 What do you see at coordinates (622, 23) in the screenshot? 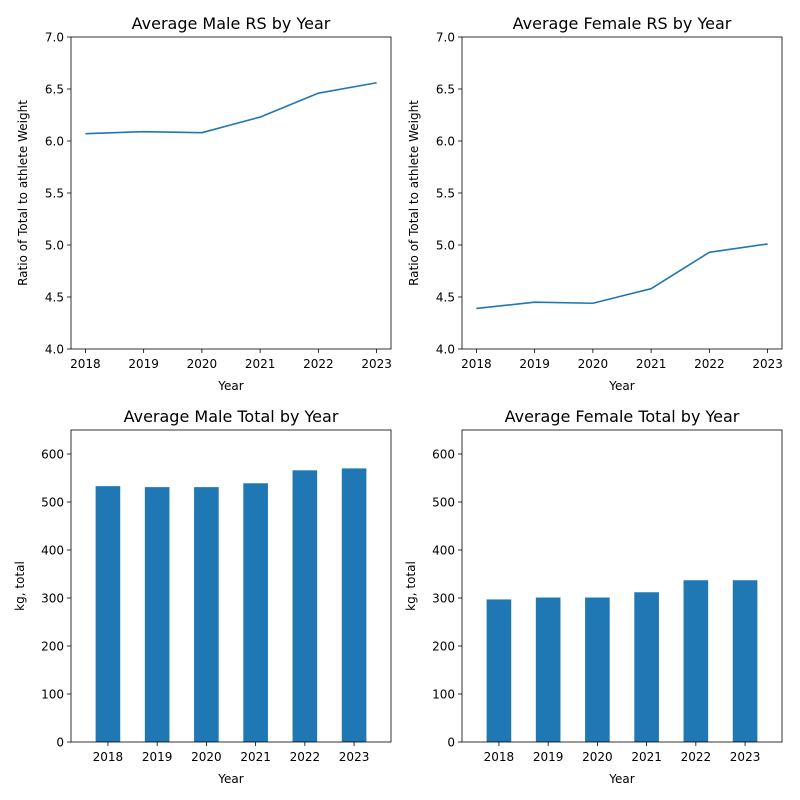
I see `chart-title: Average Female RS by Year` at bounding box center [622, 23].